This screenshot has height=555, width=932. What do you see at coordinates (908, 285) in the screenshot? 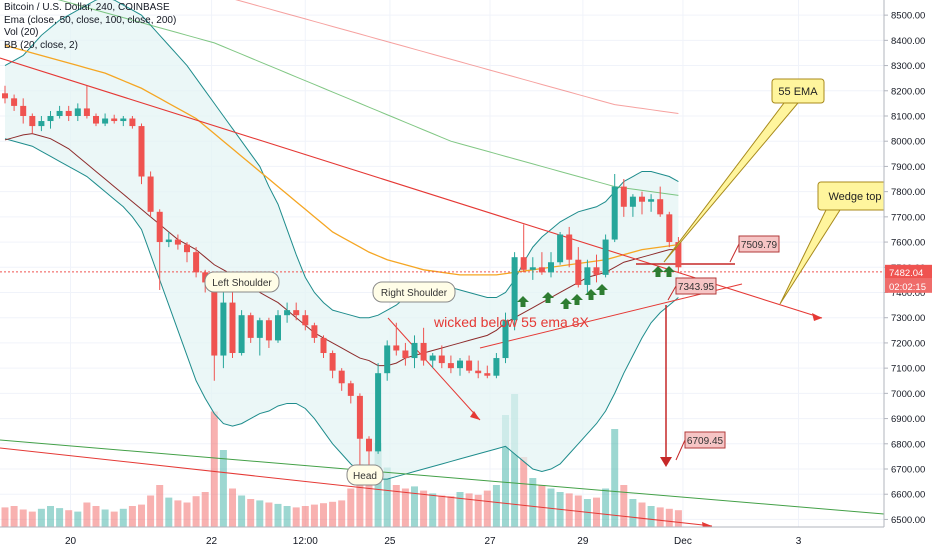
I see `countdown-badge` at bounding box center [908, 285].